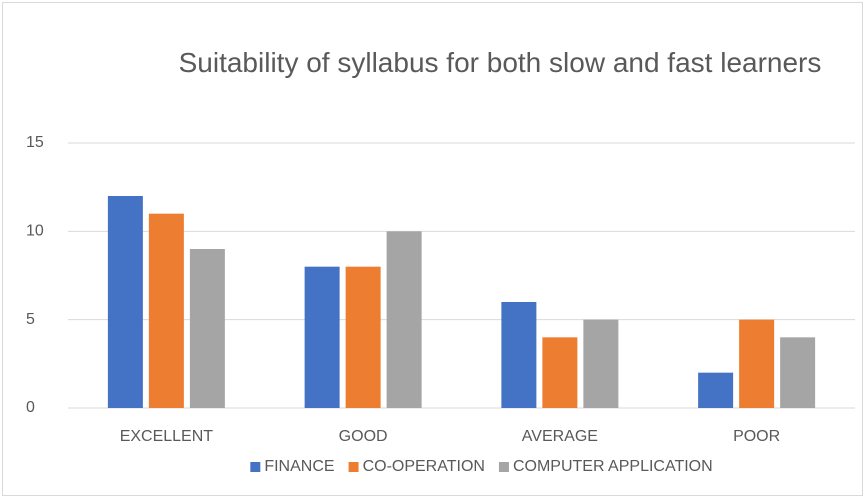  I want to click on y-tick-label: 10, so click(35, 231).